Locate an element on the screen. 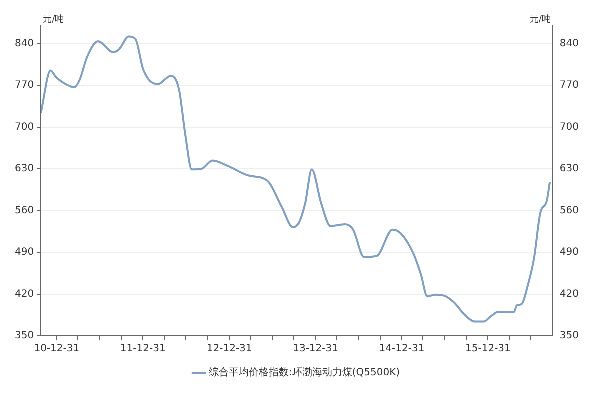 Image resolution: width=600 pixels, height=400 pixels. x-tick-label: 14-12-31 is located at coordinates (402, 349).